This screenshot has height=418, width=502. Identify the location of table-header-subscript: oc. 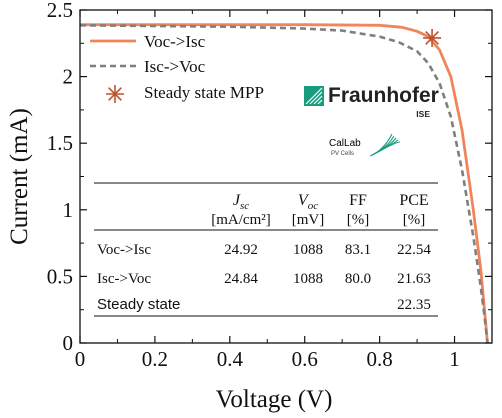
(313, 206).